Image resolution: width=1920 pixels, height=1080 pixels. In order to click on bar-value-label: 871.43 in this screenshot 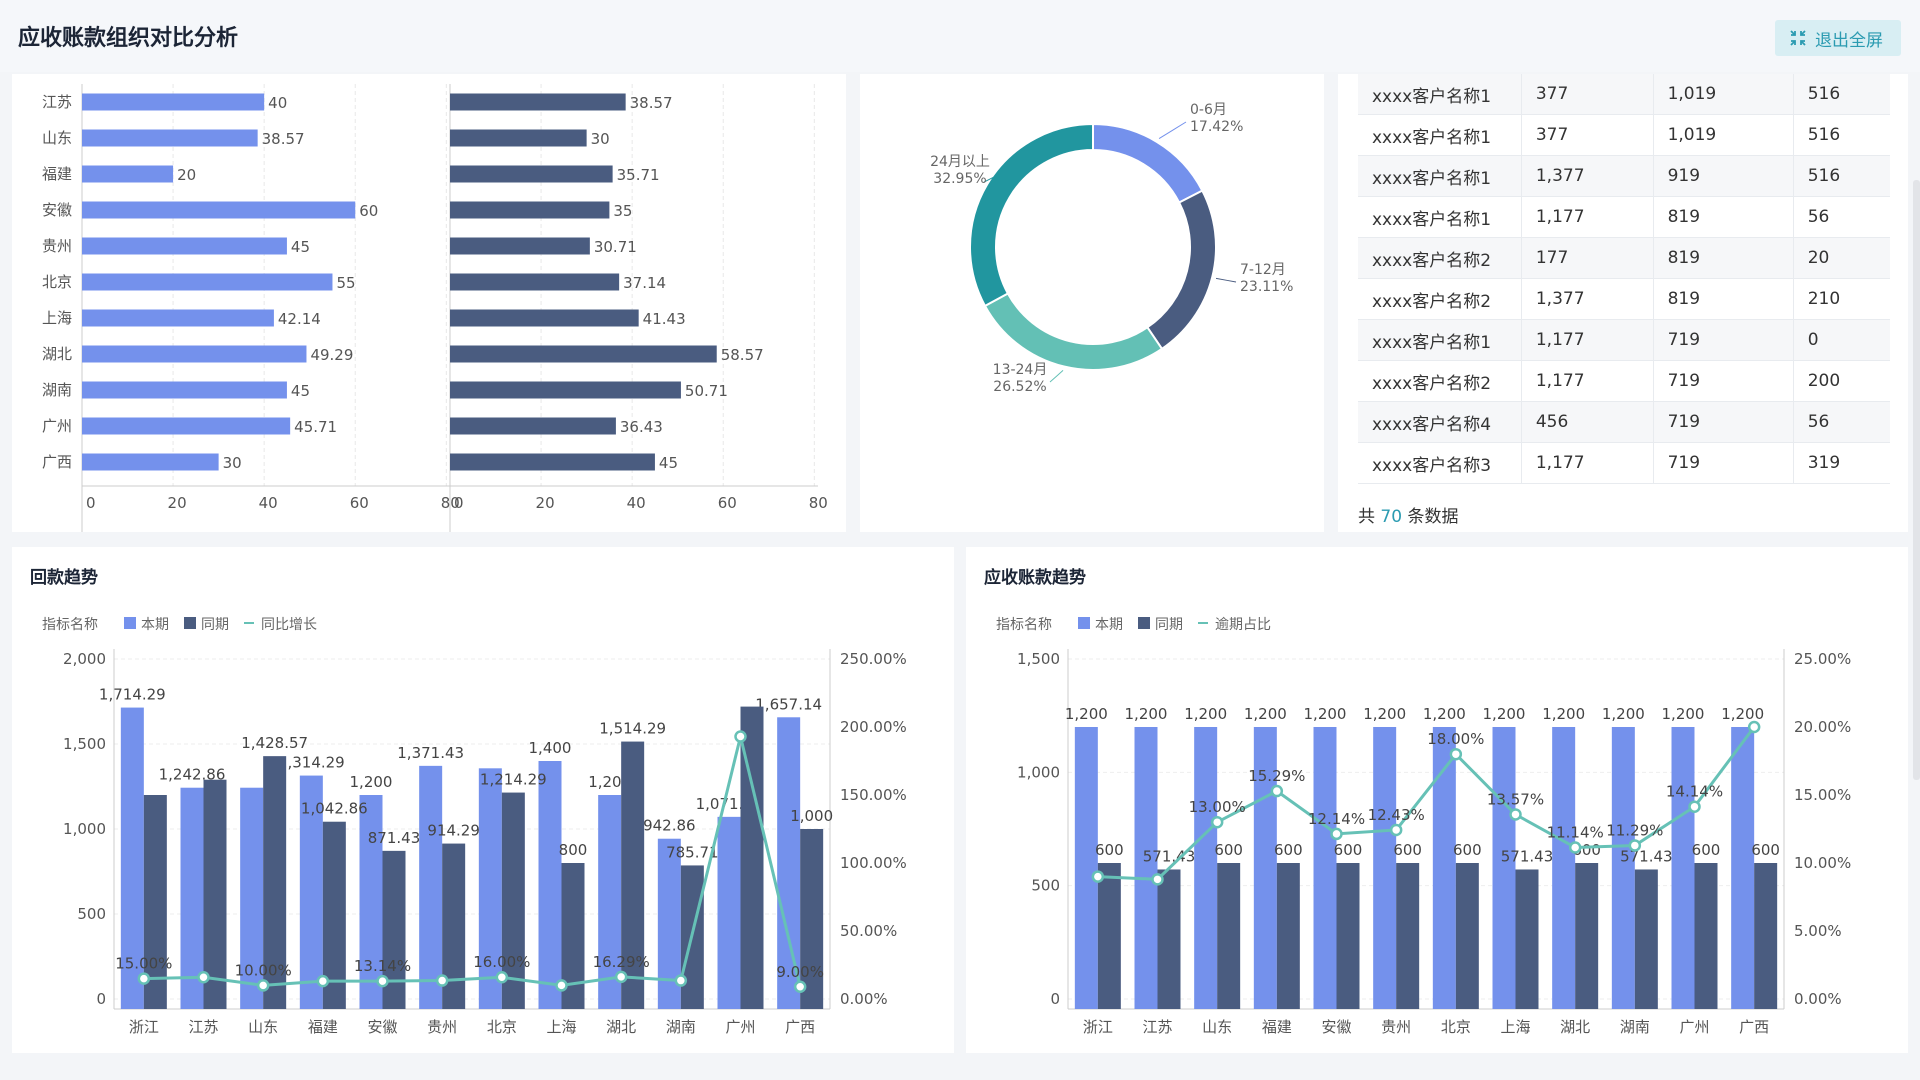, I will do `click(394, 838)`.